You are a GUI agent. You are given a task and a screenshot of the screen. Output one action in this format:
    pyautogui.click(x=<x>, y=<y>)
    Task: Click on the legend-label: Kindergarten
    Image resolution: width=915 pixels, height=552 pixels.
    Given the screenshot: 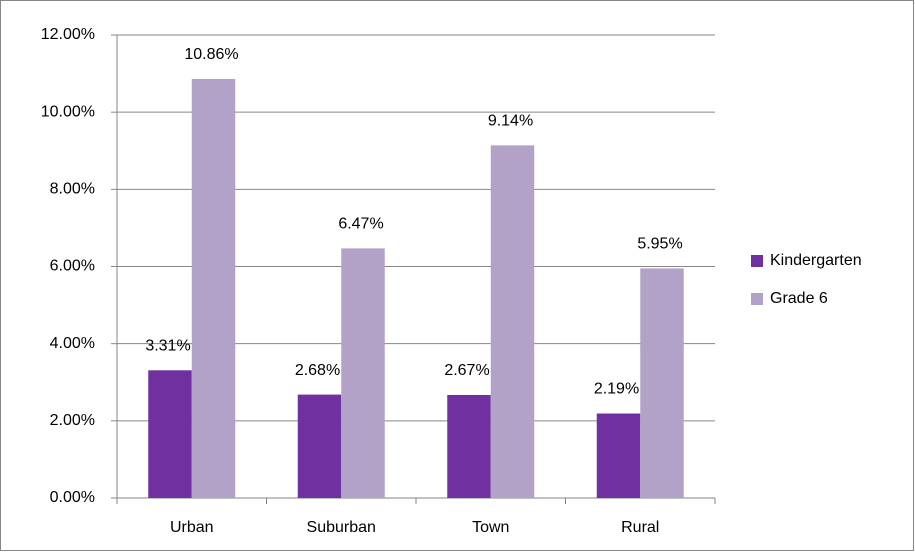 What is the action you would take?
    pyautogui.click(x=816, y=260)
    